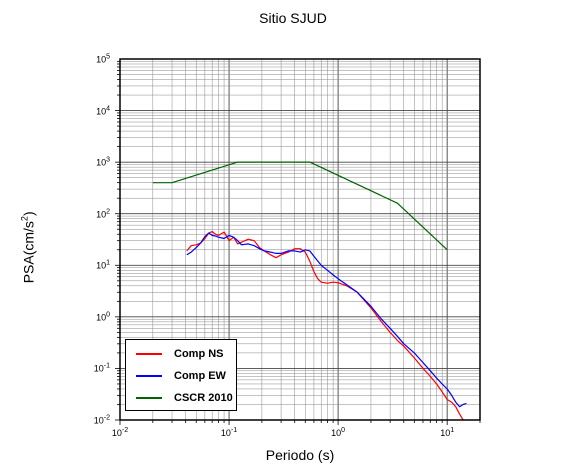 Image resolution: width=586 pixels, height=475 pixels. I want to click on legend-item-ns: Comp NS, so click(175, 354).